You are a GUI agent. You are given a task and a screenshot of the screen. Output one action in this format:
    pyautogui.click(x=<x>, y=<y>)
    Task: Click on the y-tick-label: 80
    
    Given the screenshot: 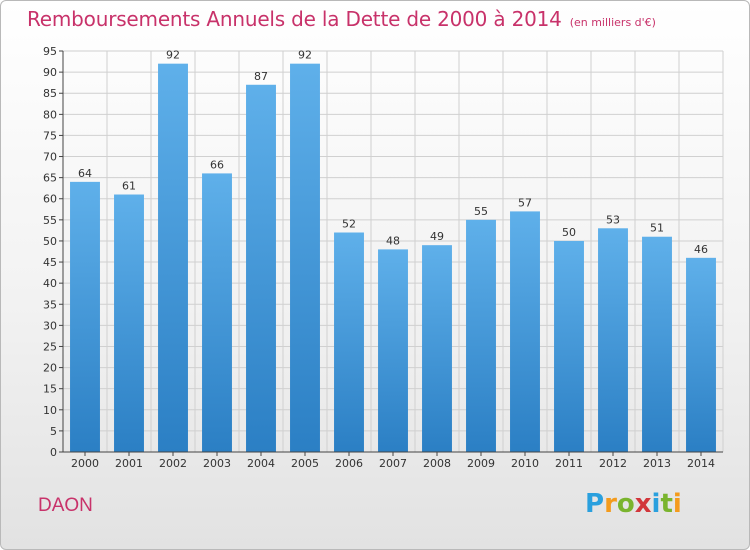 What is the action you would take?
    pyautogui.click(x=50, y=114)
    